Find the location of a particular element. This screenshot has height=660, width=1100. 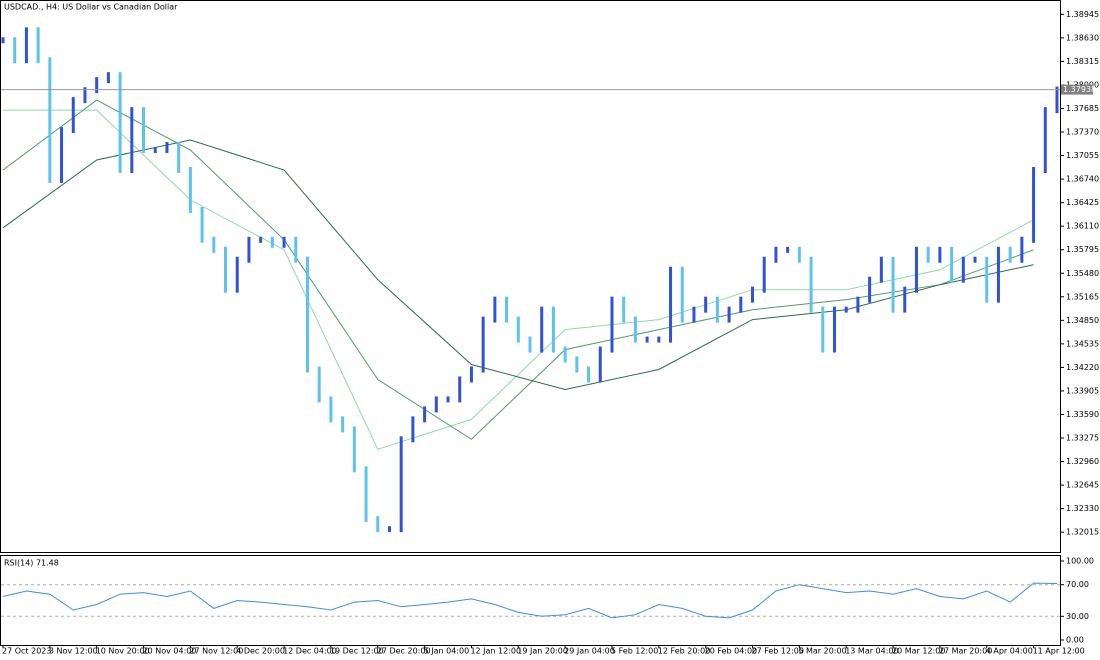

y-tick-label: 1.34535 is located at coordinates (1082, 343).